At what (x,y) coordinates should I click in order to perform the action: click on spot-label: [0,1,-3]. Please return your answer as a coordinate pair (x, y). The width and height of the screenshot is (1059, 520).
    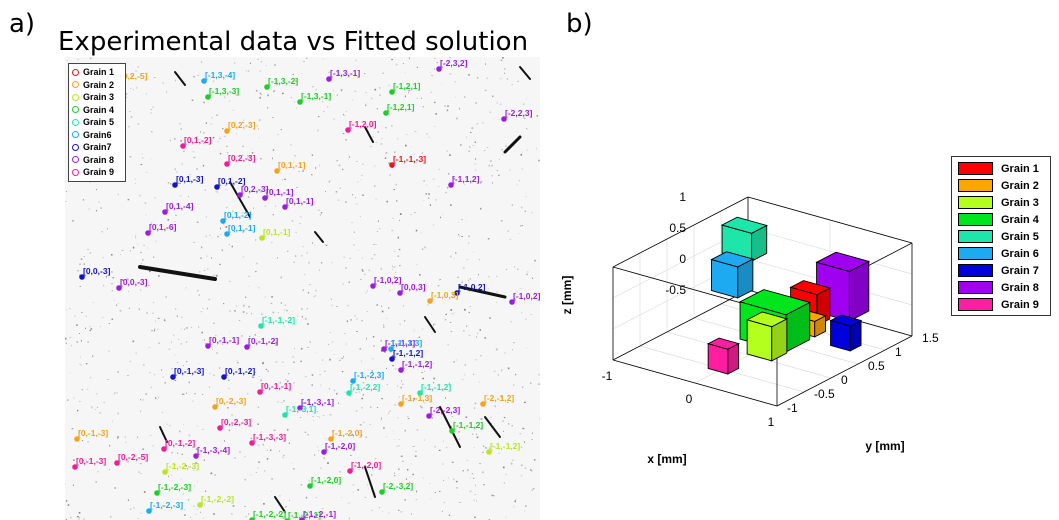
    Looking at the image, I should click on (190, 179).